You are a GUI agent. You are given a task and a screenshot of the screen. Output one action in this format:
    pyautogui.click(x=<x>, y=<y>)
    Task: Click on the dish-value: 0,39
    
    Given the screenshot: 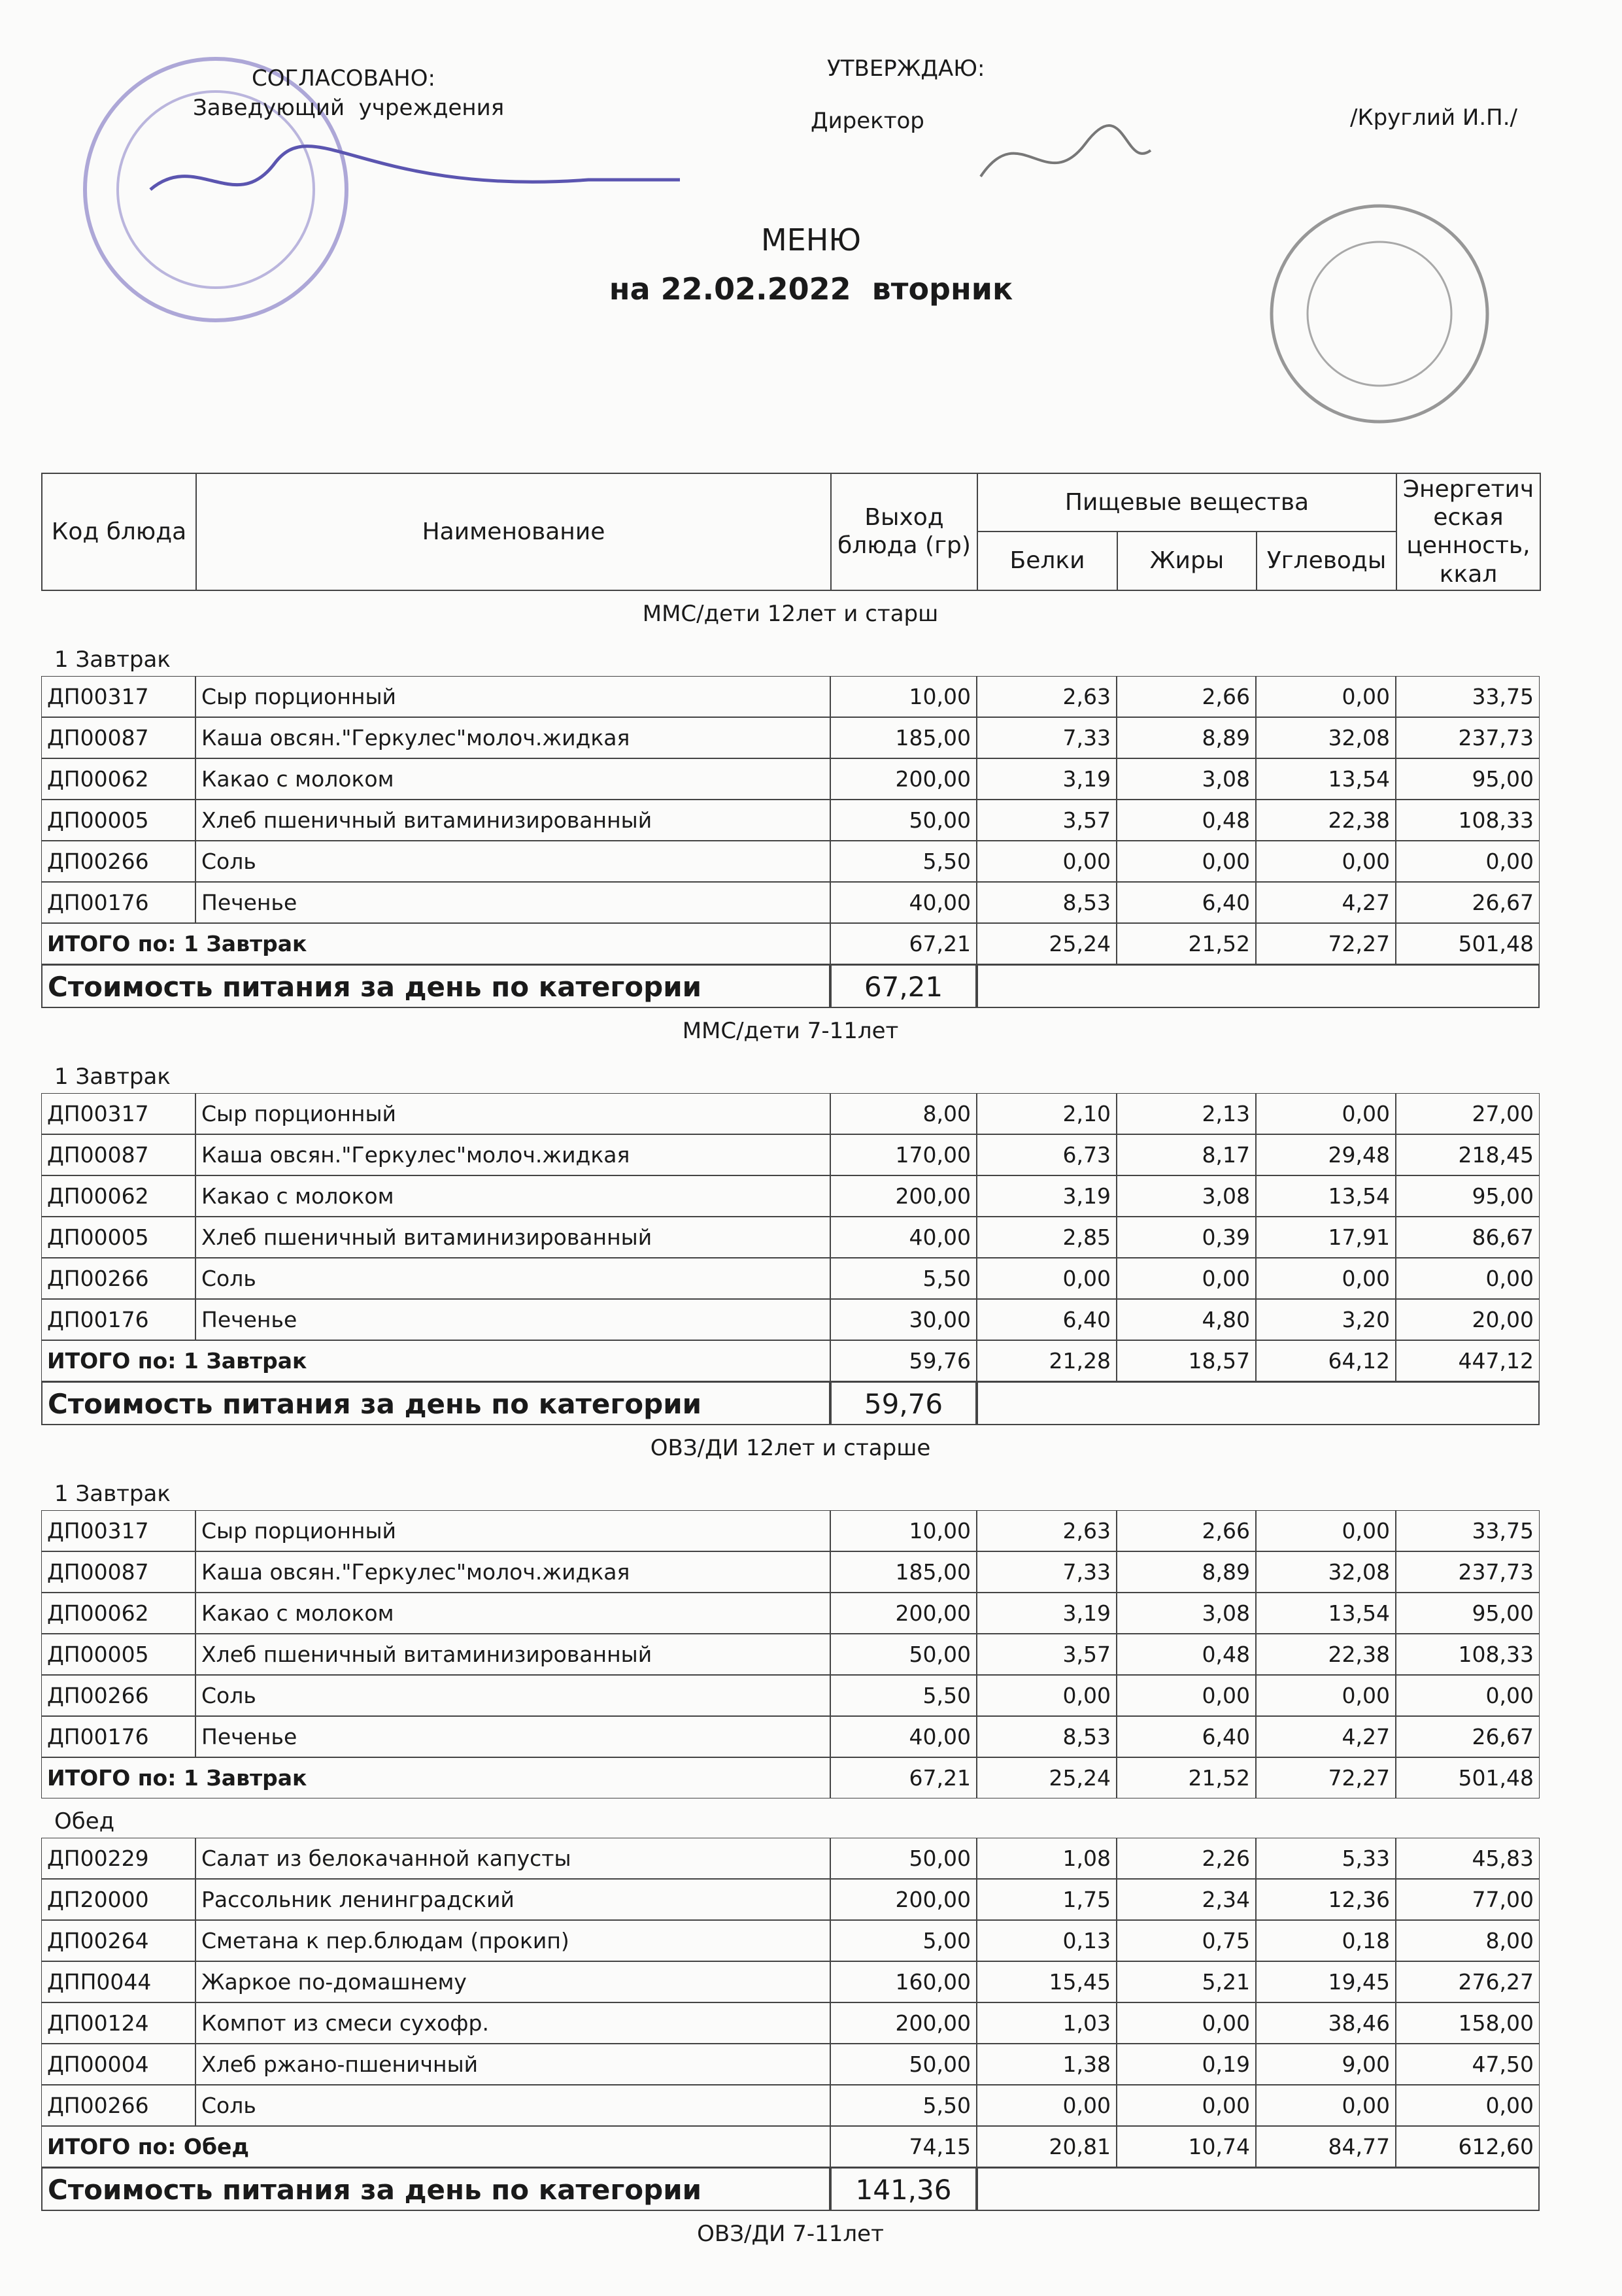 What is the action you would take?
    pyautogui.click(x=1186, y=1237)
    